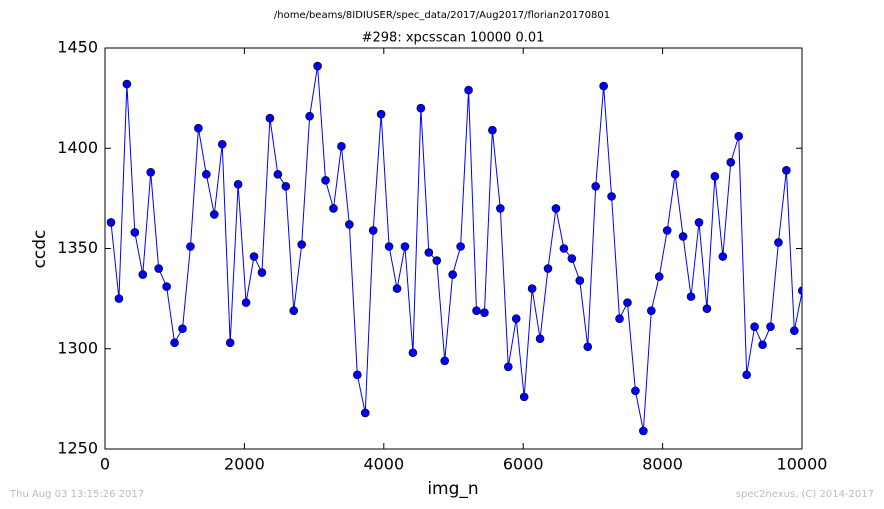 Image resolution: width=884 pixels, height=509 pixels. What do you see at coordinates (40, 249) in the screenshot?
I see `y-axis-label: ccdc` at bounding box center [40, 249].